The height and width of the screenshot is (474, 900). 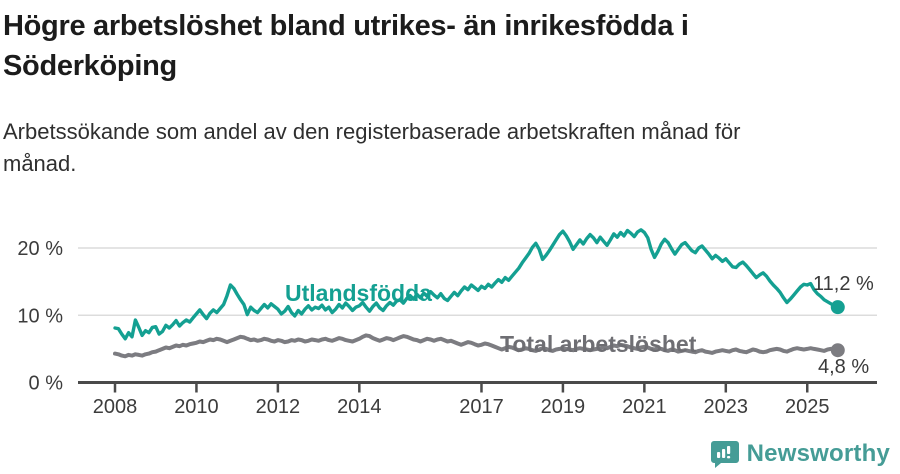 What do you see at coordinates (807, 407) in the screenshot?
I see `x-tick-label: 2025` at bounding box center [807, 407].